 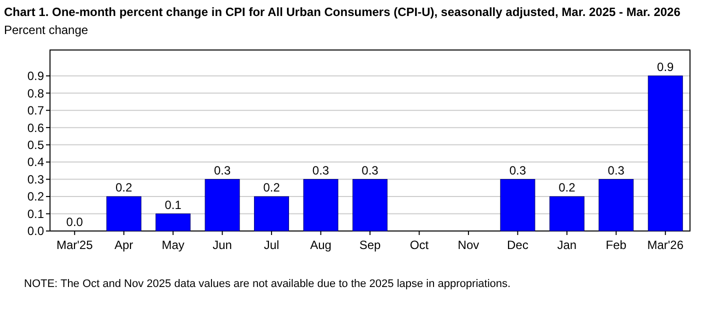 I want to click on x-tick-label: Jul, so click(x=272, y=245).